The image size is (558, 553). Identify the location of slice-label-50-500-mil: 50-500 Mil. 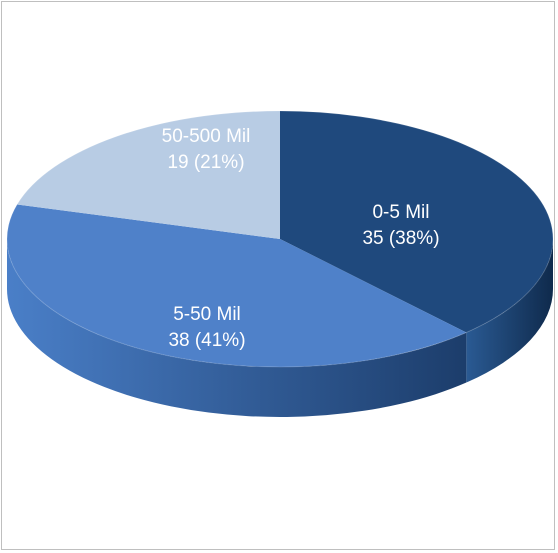
(206, 136).